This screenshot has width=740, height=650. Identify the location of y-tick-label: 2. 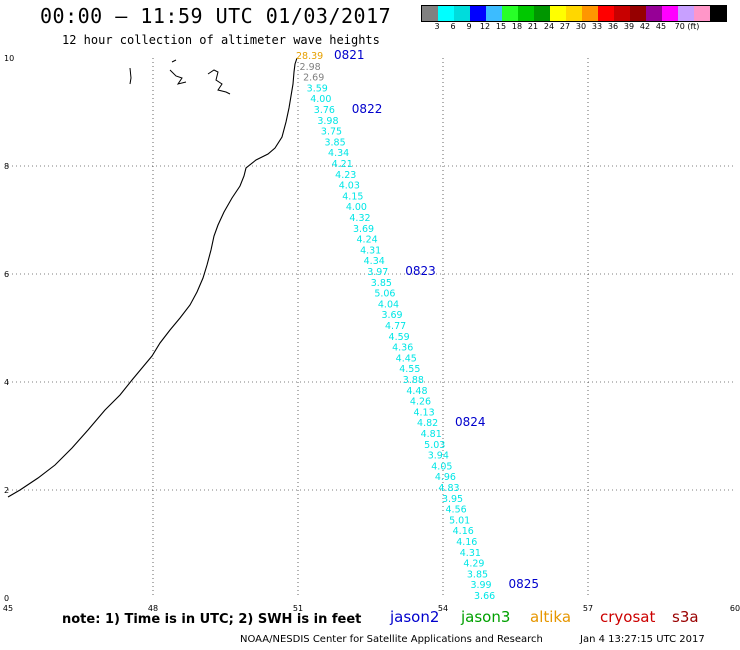
(6, 490).